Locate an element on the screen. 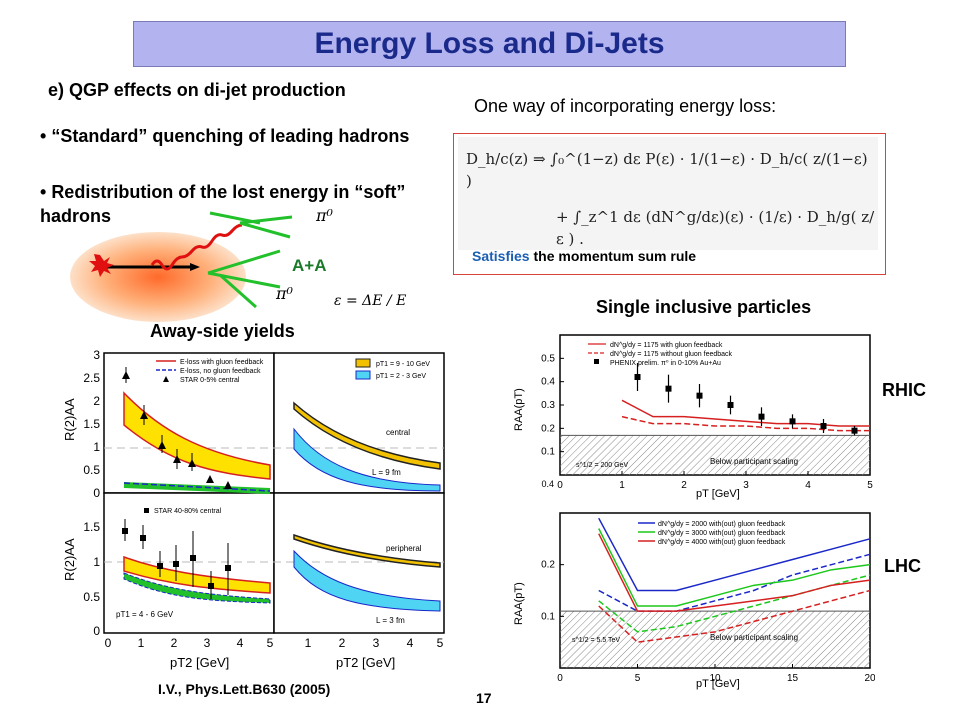 The width and height of the screenshot is (960, 720). dashed-no-feedback is located at coordinates (197, 487).